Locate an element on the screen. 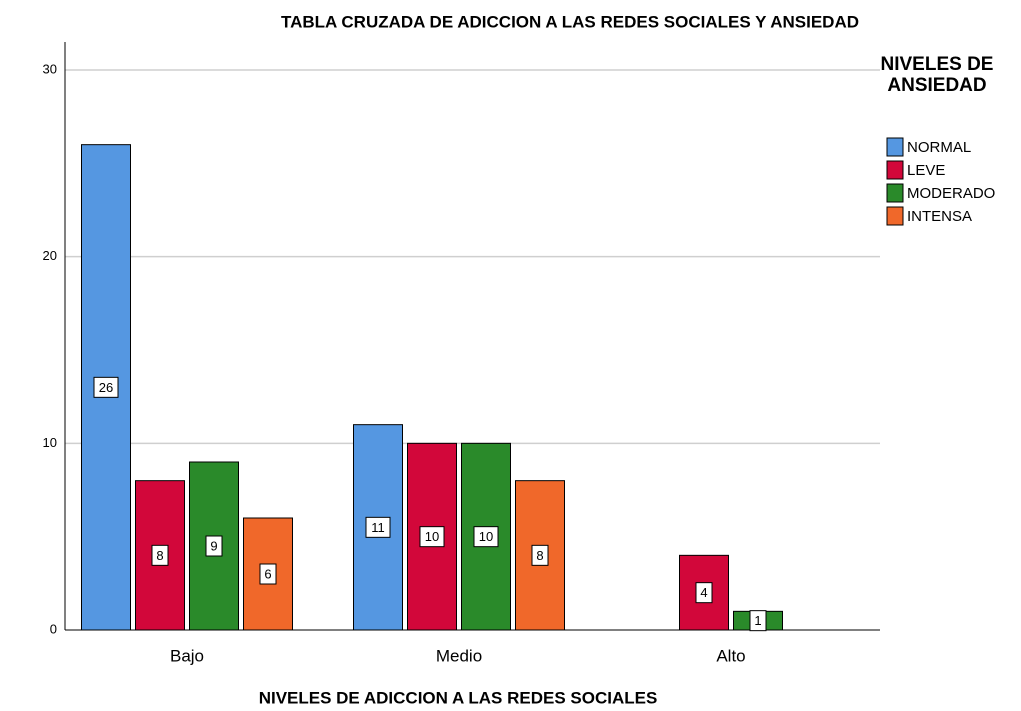 This screenshot has width=1021, height=711. data-label: 4 is located at coordinates (703, 592).